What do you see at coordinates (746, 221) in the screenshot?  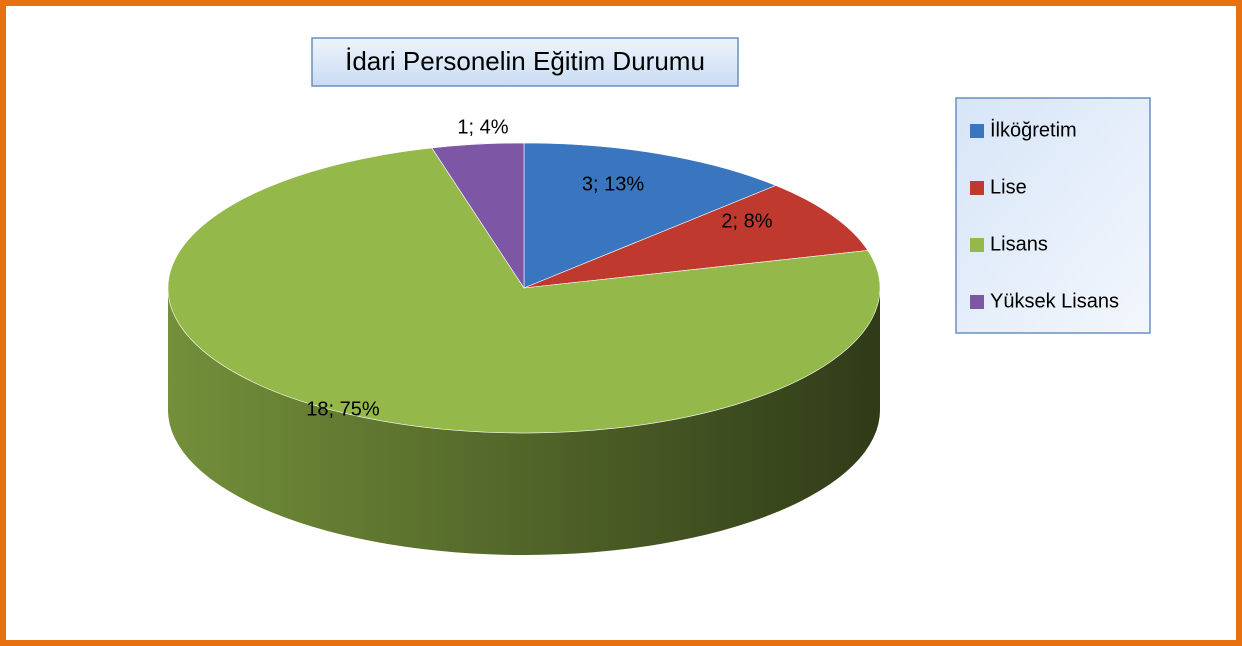 I see `data-label: 2; 8%` at bounding box center [746, 221].